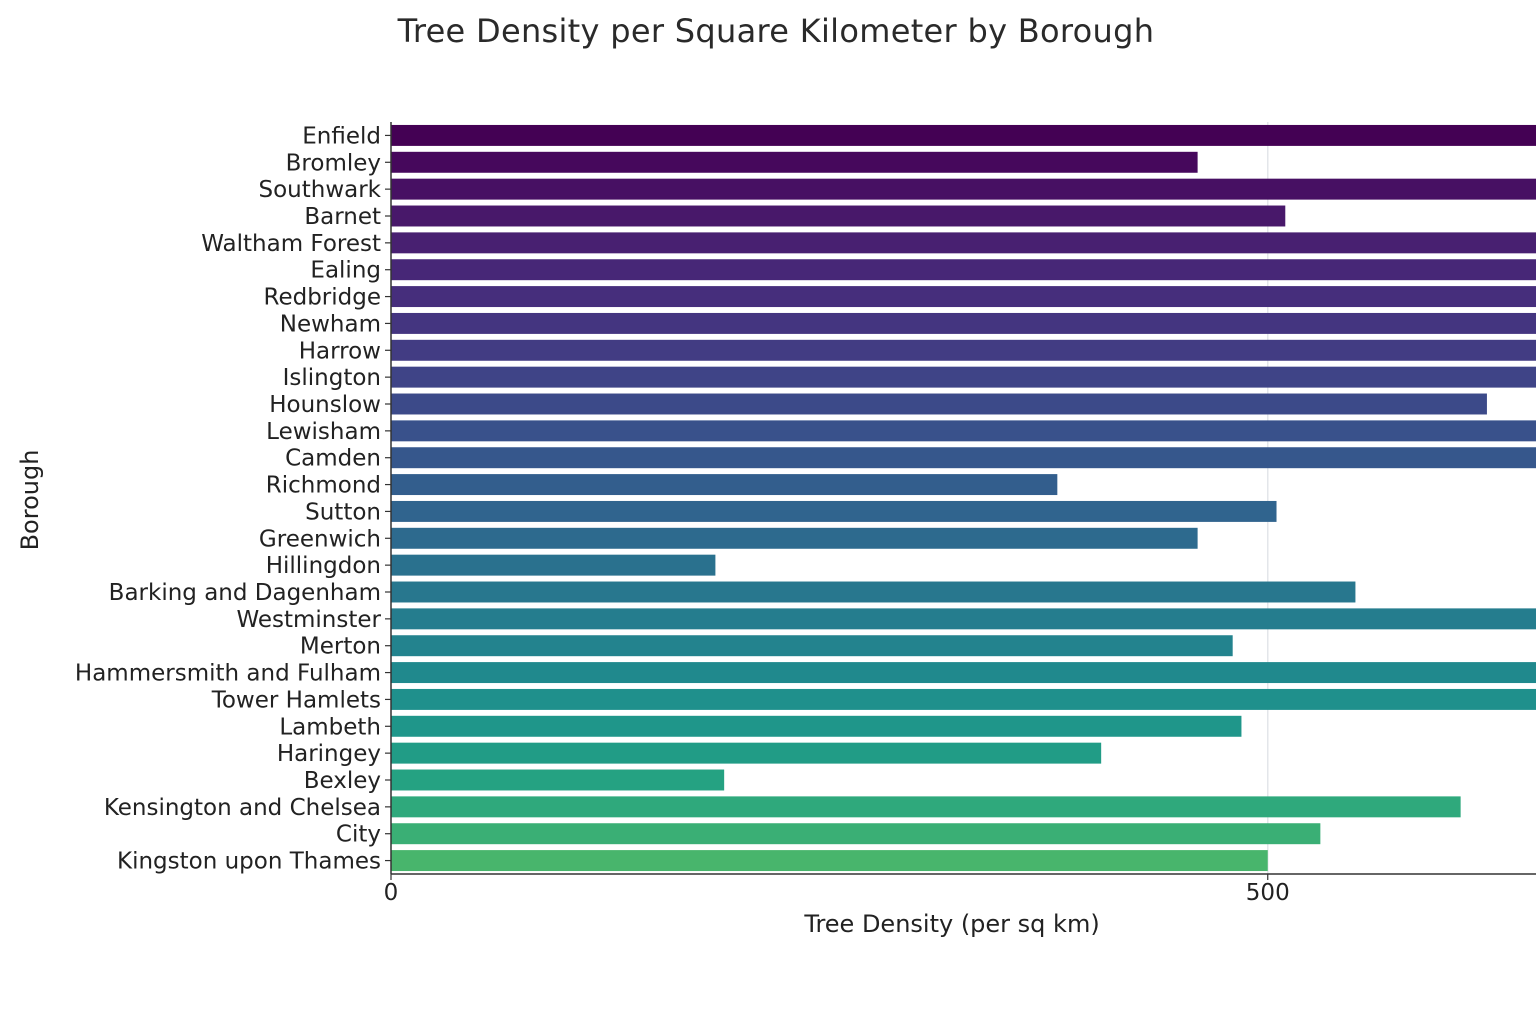 This screenshot has width=1536, height=1024. I want to click on y-tick-label-16: Hillingdon, so click(323, 566).